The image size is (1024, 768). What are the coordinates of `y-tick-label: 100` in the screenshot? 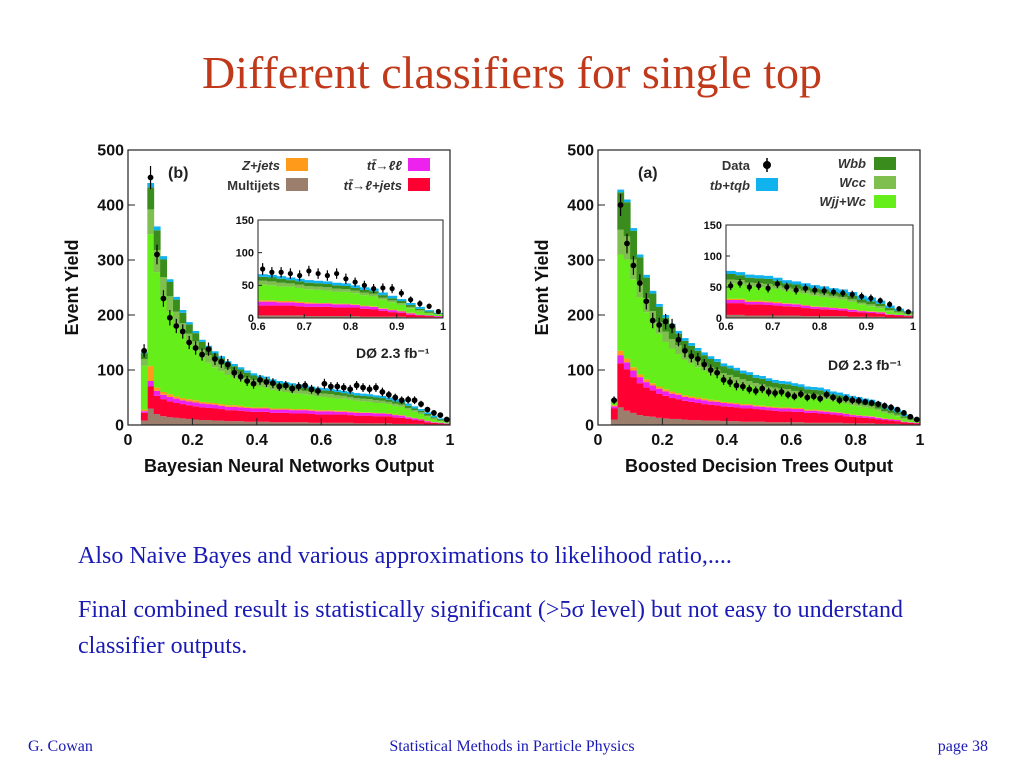 It's located at (110, 371).